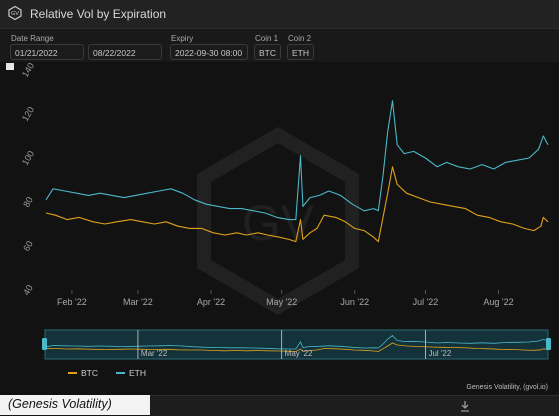 The image size is (559, 416). I want to click on chart-menu-icon, so click(10, 66).